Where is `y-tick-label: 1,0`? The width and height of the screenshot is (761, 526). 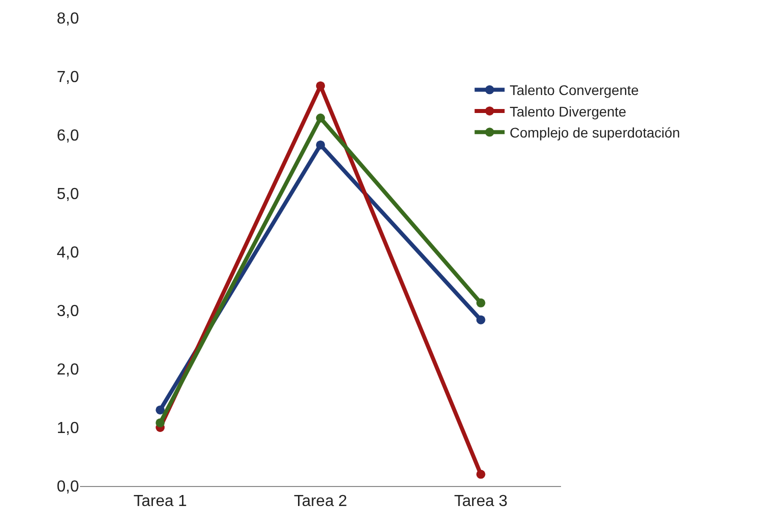
y-tick-label: 1,0 is located at coordinates (68, 429).